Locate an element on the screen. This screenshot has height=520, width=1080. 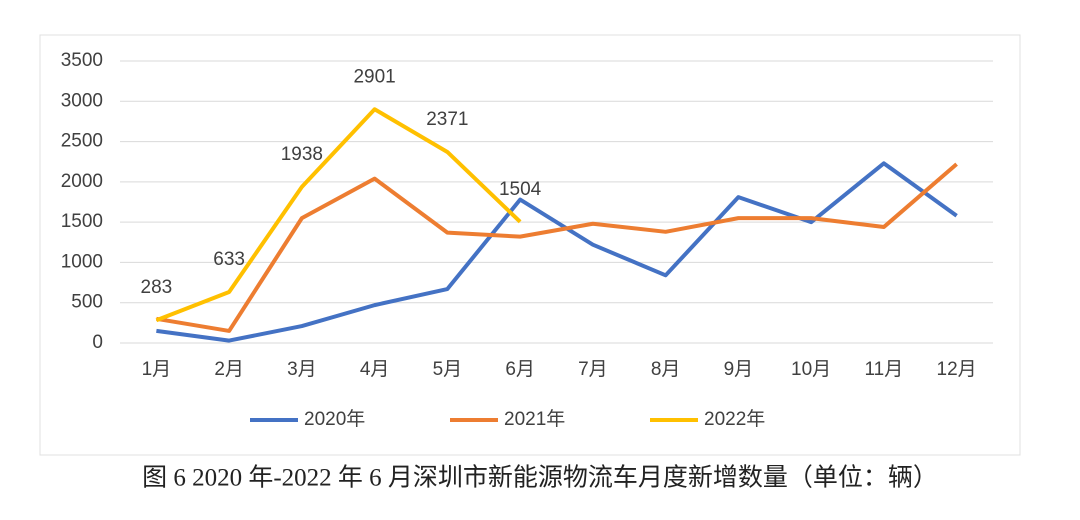
y-tick-label: 2500 is located at coordinates (82, 141).